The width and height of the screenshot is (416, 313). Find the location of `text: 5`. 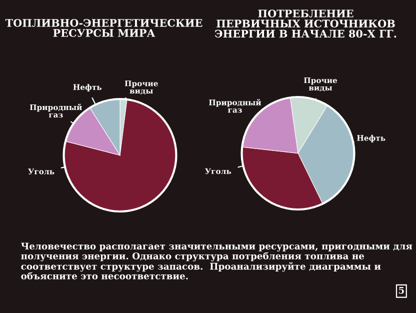

text: 5 is located at coordinates (401, 290).